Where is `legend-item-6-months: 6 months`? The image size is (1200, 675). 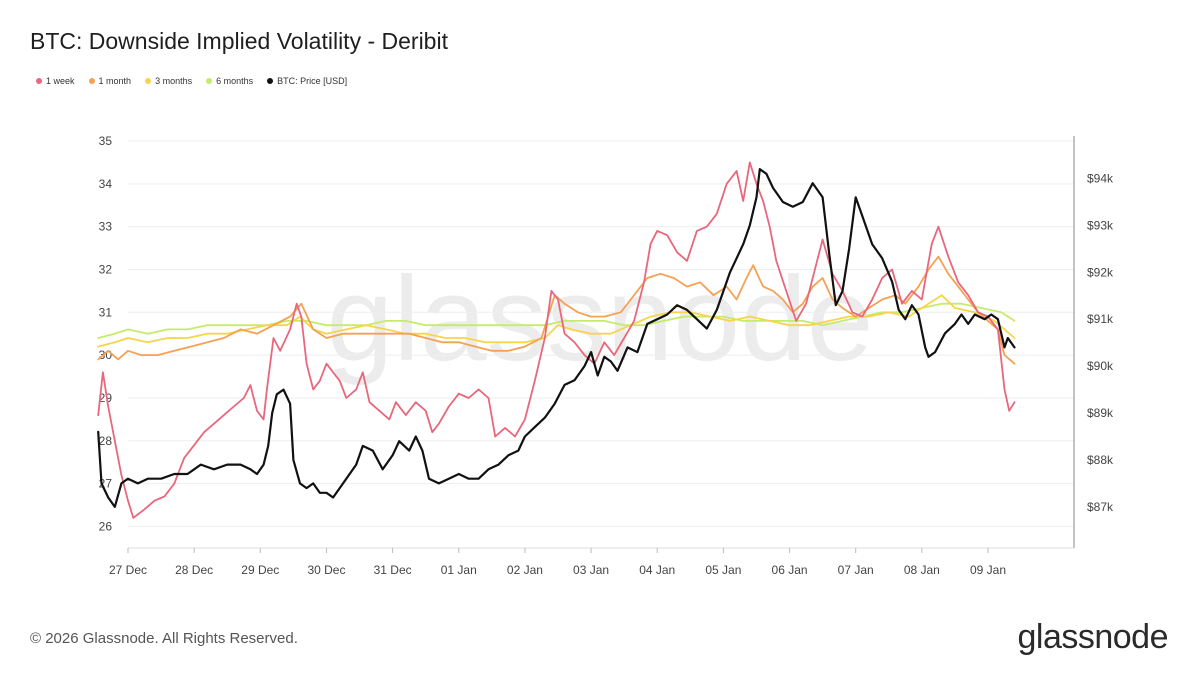
legend-item-6-months: 6 months is located at coordinates (229, 81).